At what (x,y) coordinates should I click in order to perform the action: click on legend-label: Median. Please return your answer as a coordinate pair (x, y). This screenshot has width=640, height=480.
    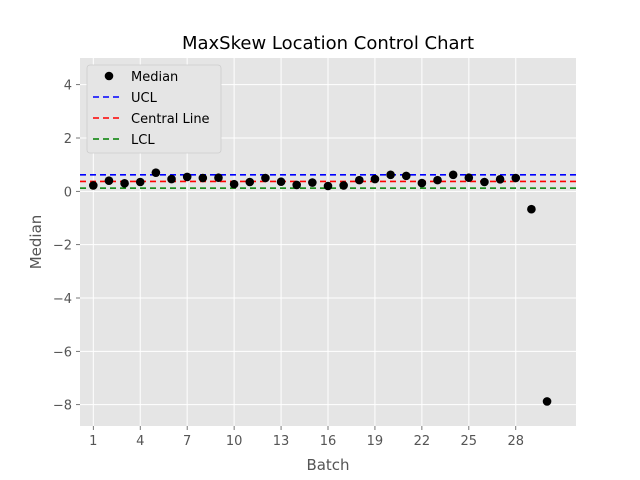
    Looking at the image, I should click on (154, 77).